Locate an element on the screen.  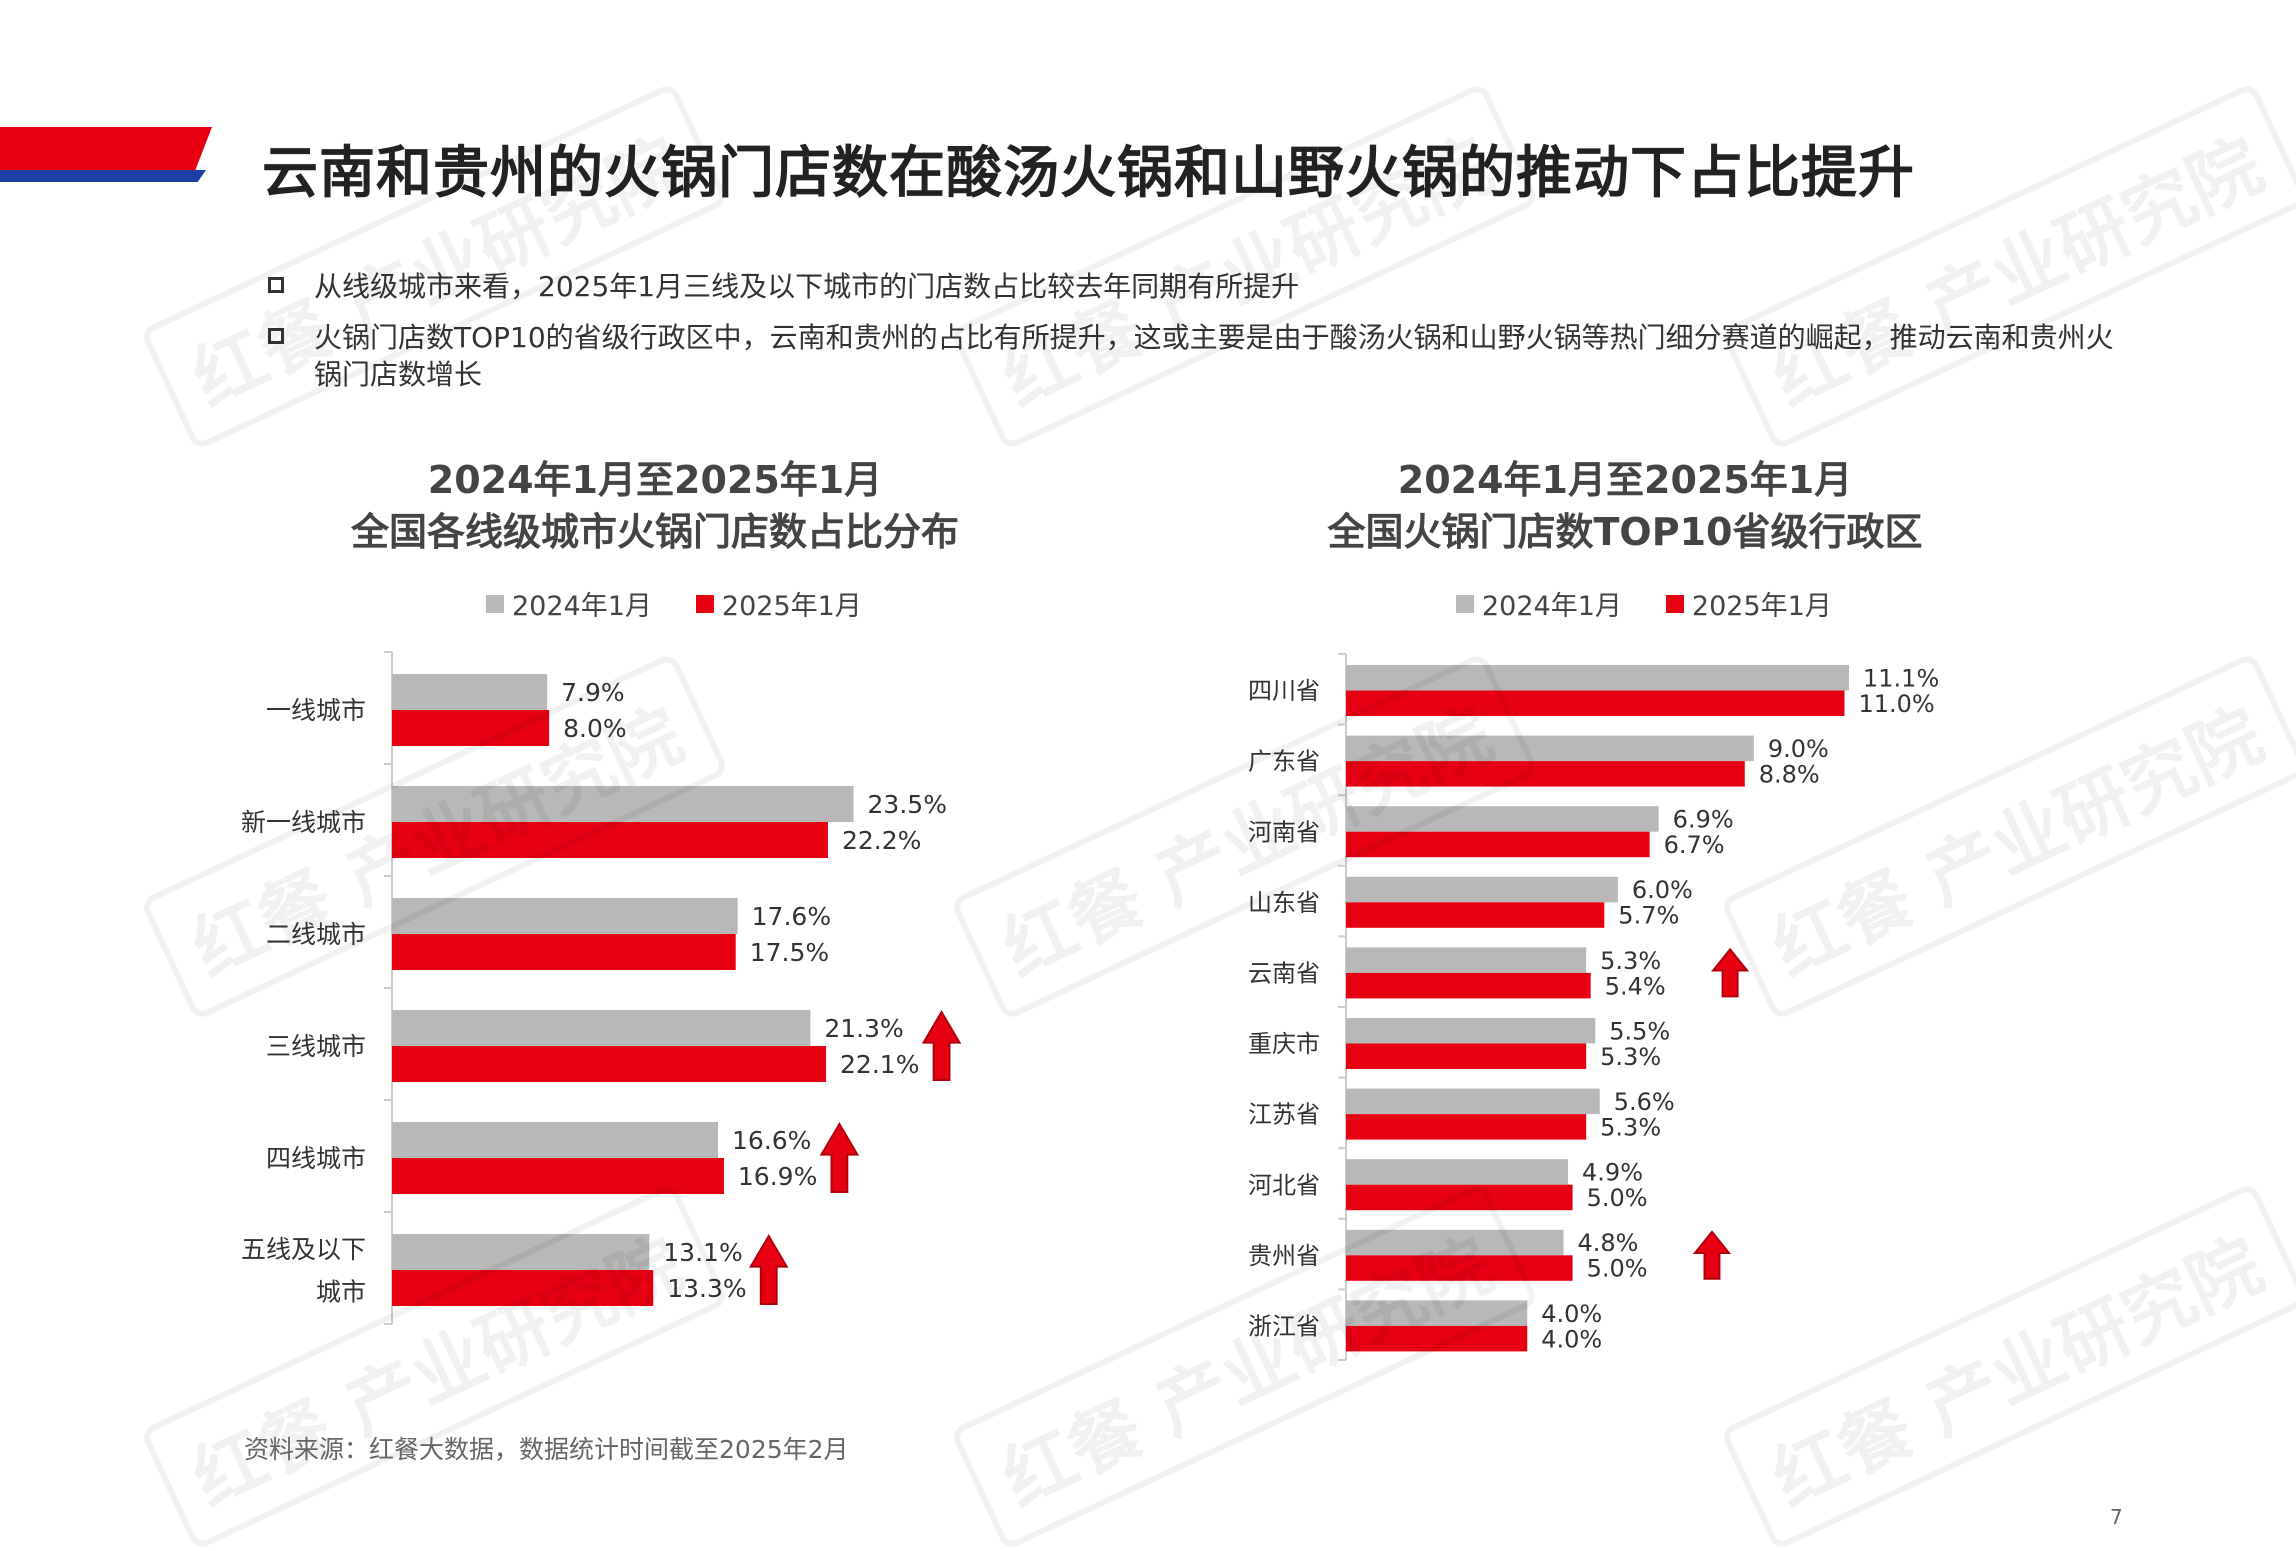
category-label-line: 新一线城市 is located at coordinates (303, 822).